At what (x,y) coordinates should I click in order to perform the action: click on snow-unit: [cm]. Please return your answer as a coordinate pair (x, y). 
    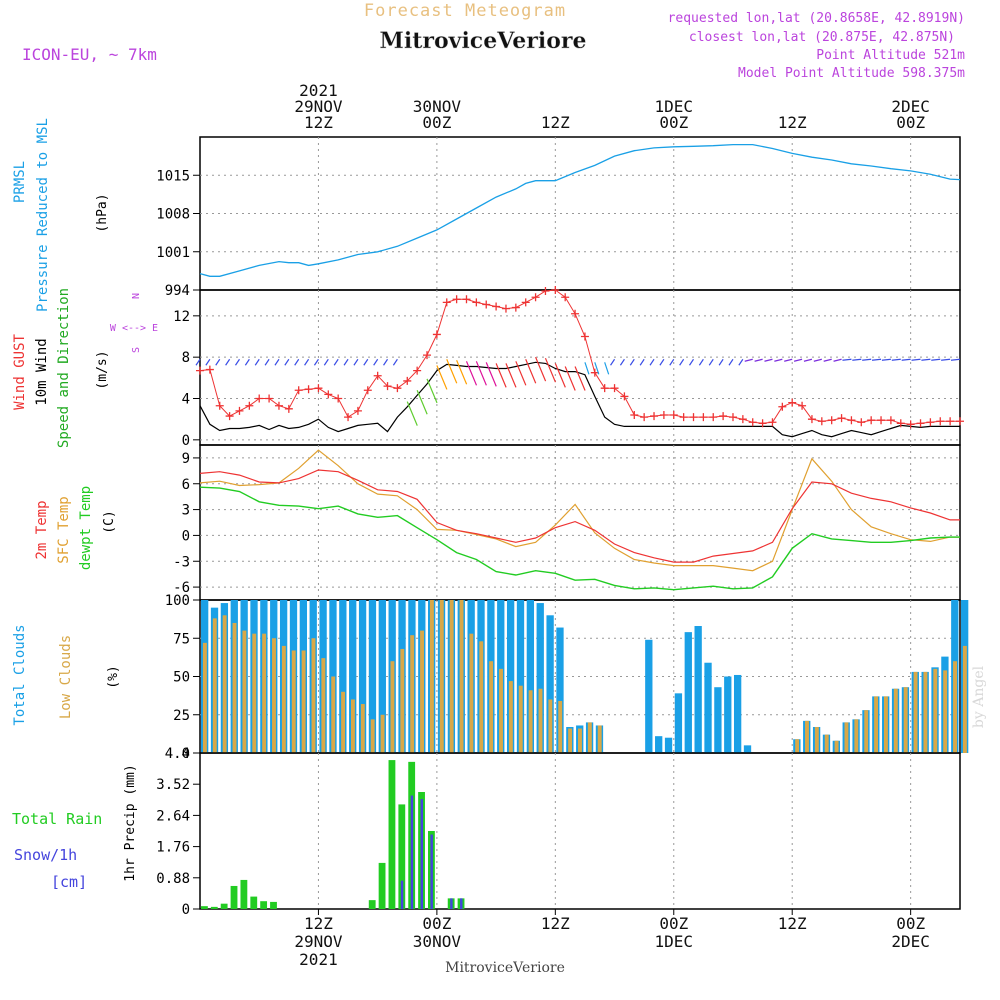
    Looking at the image, I should click on (69, 882).